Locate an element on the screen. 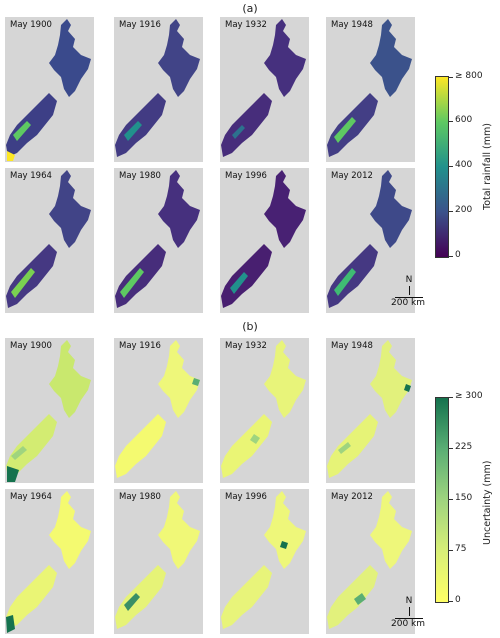 Image resolution: width=500 pixels, height=638 pixels. map-b-2012: May 2012 is located at coordinates (370, 561).